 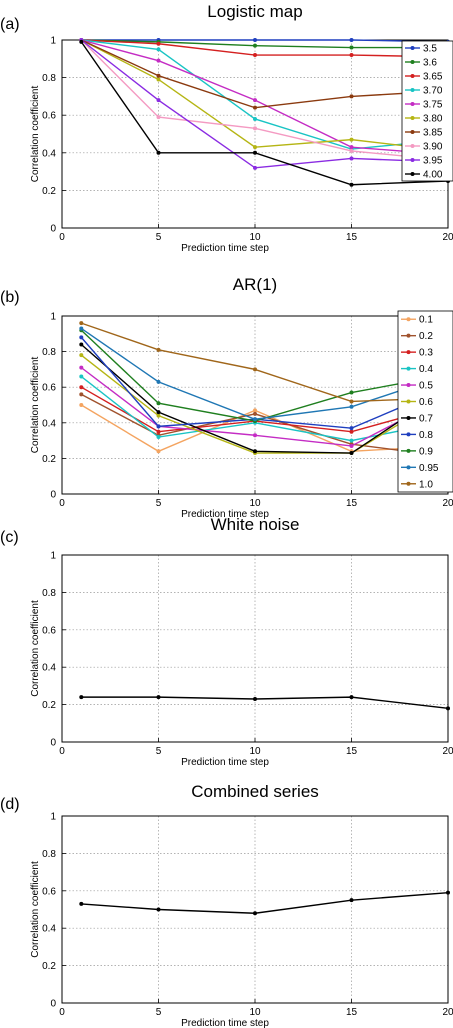 What do you see at coordinates (10, 804) in the screenshot?
I see `panel-label: (d)` at bounding box center [10, 804].